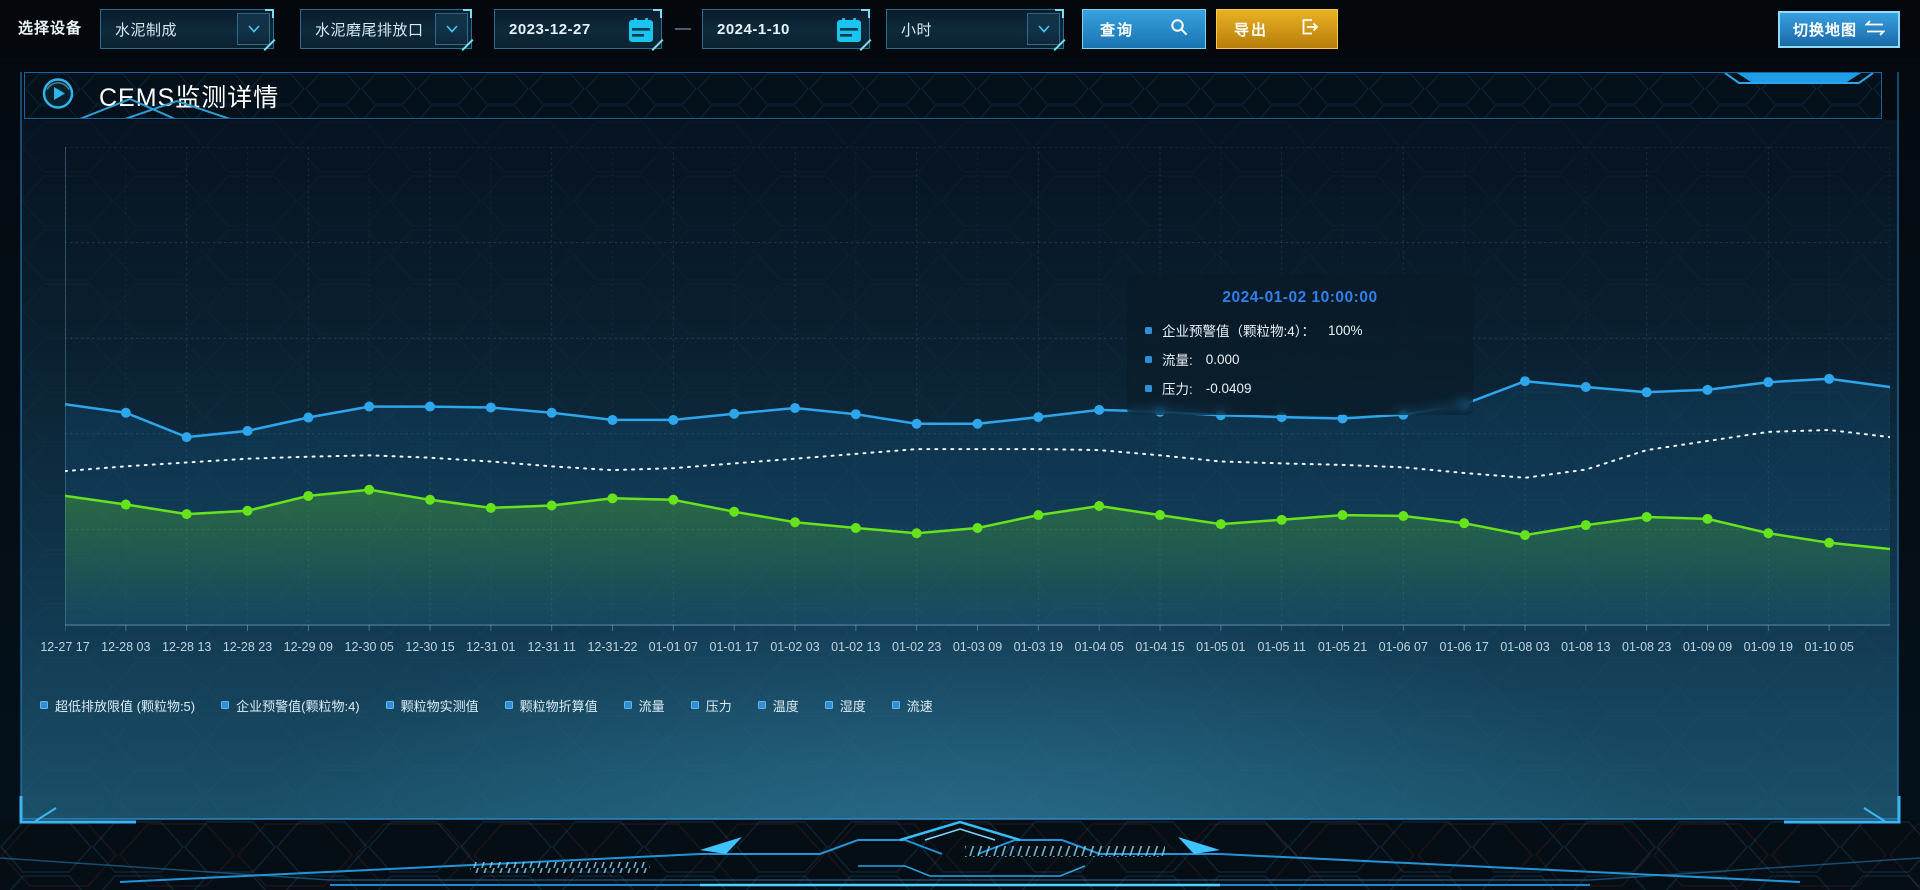 The height and width of the screenshot is (890, 1920). What do you see at coordinates (1177, 360) in the screenshot?
I see `tooltip-label: 流量:` at bounding box center [1177, 360].